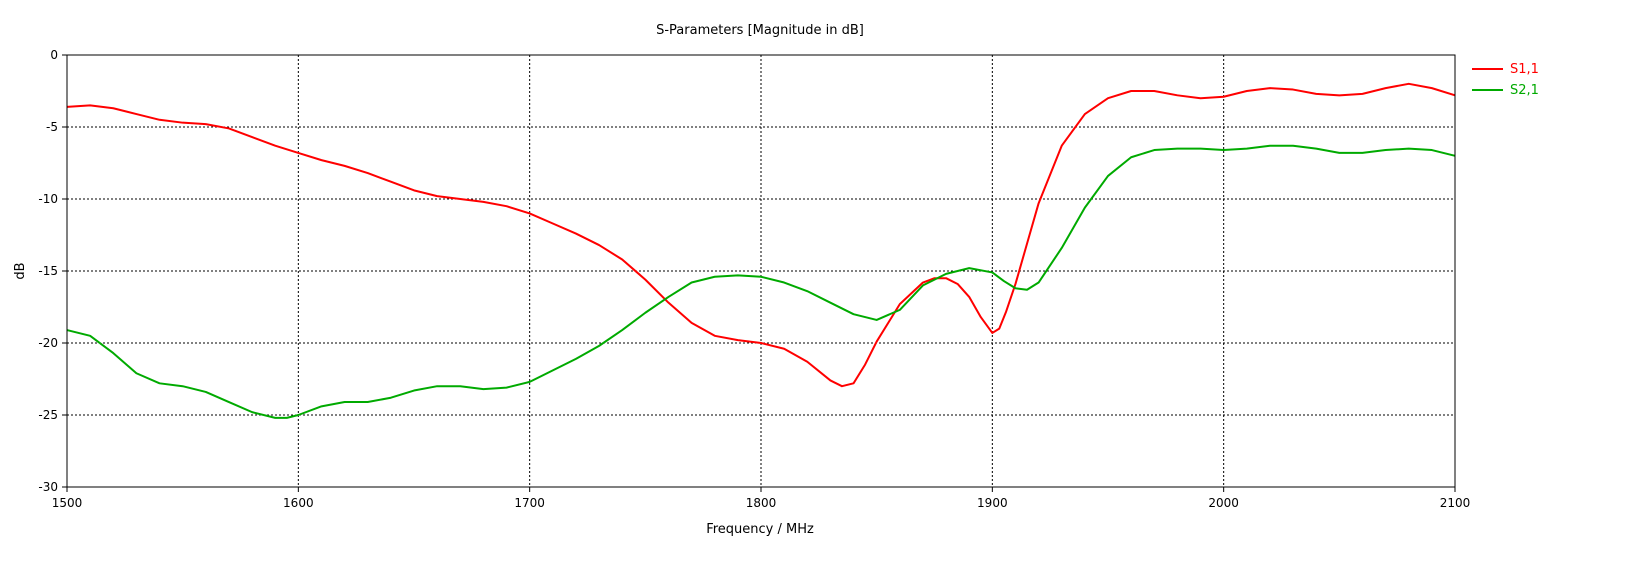  I want to click on legend: S1,1 S2,1, so click(1505, 80).